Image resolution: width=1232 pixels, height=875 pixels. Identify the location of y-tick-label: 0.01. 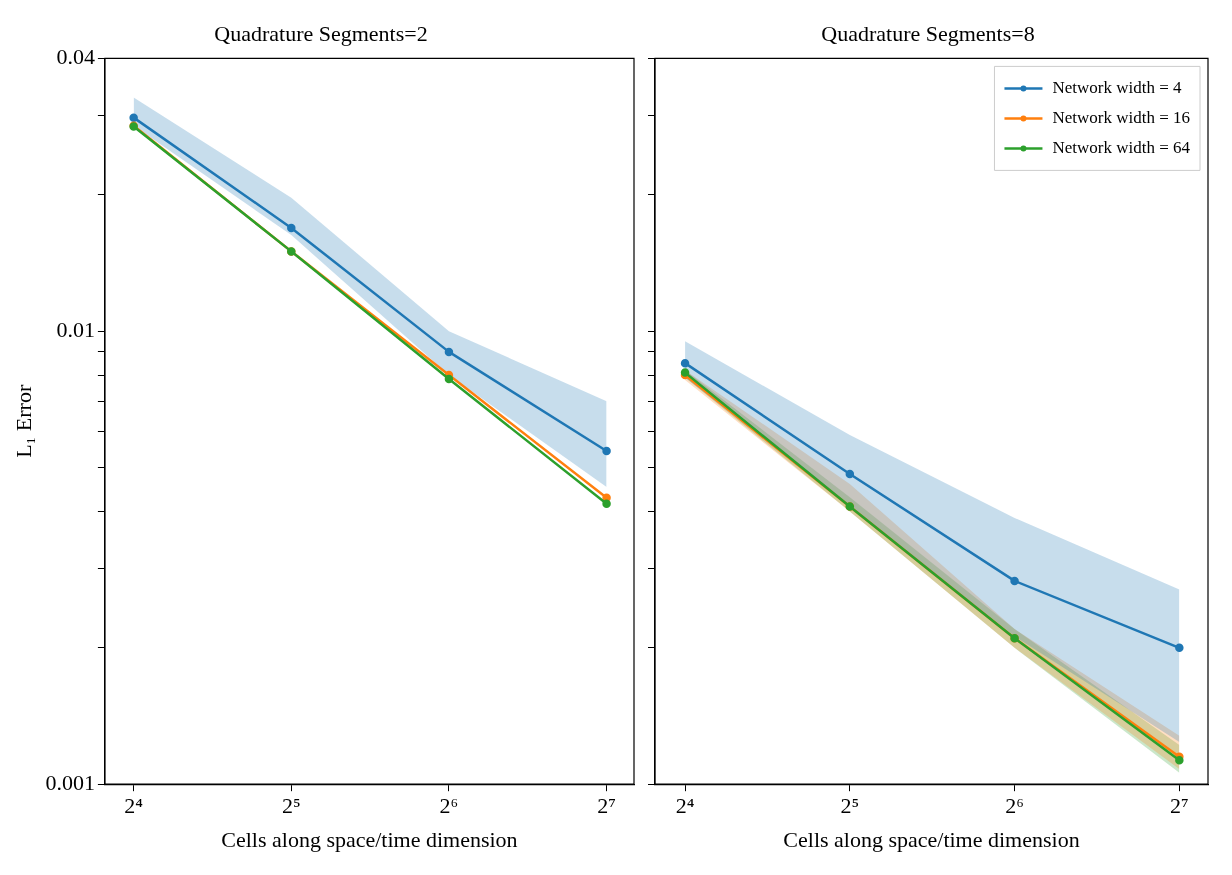
(75, 329).